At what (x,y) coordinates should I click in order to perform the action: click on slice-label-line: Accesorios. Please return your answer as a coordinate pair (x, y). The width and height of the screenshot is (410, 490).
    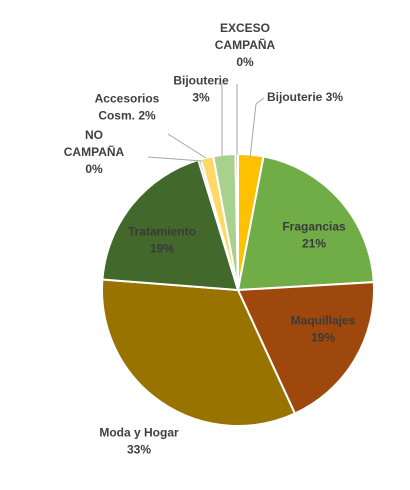
    Looking at the image, I should click on (127, 99).